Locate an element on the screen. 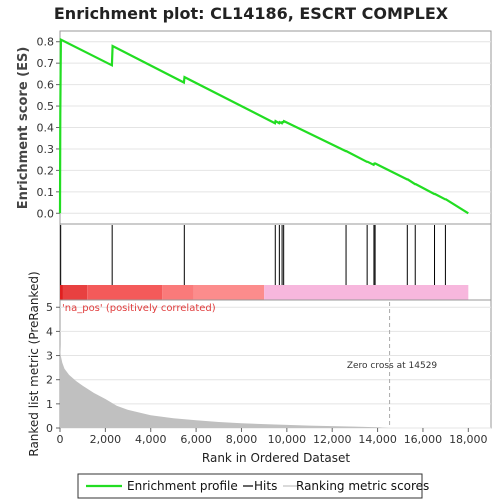 This screenshot has width=500, height=500. x-axis-label: Rank in Ordered Dataset is located at coordinates (276, 458).